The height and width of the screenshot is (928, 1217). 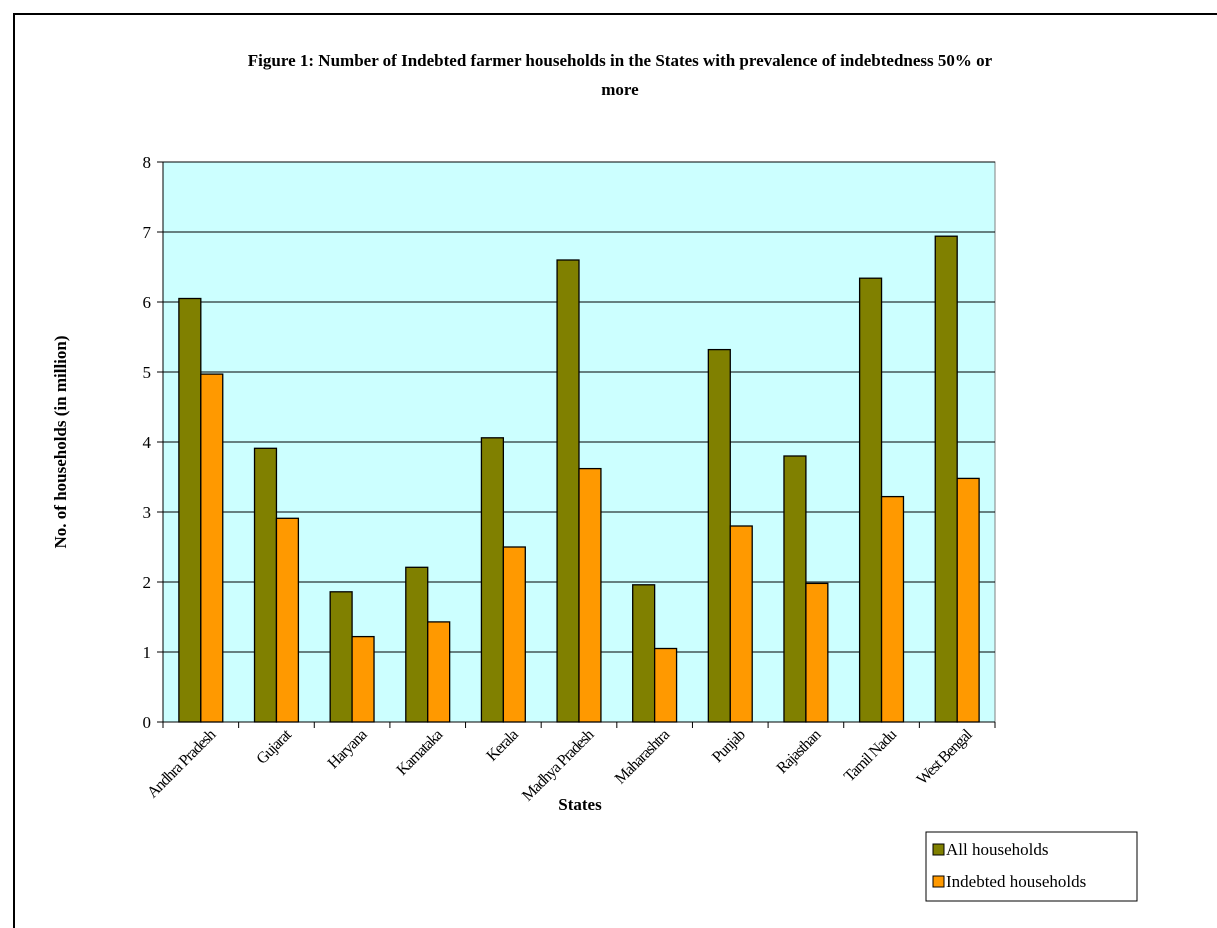 I want to click on y-tick-label: 3, so click(x=147, y=512).